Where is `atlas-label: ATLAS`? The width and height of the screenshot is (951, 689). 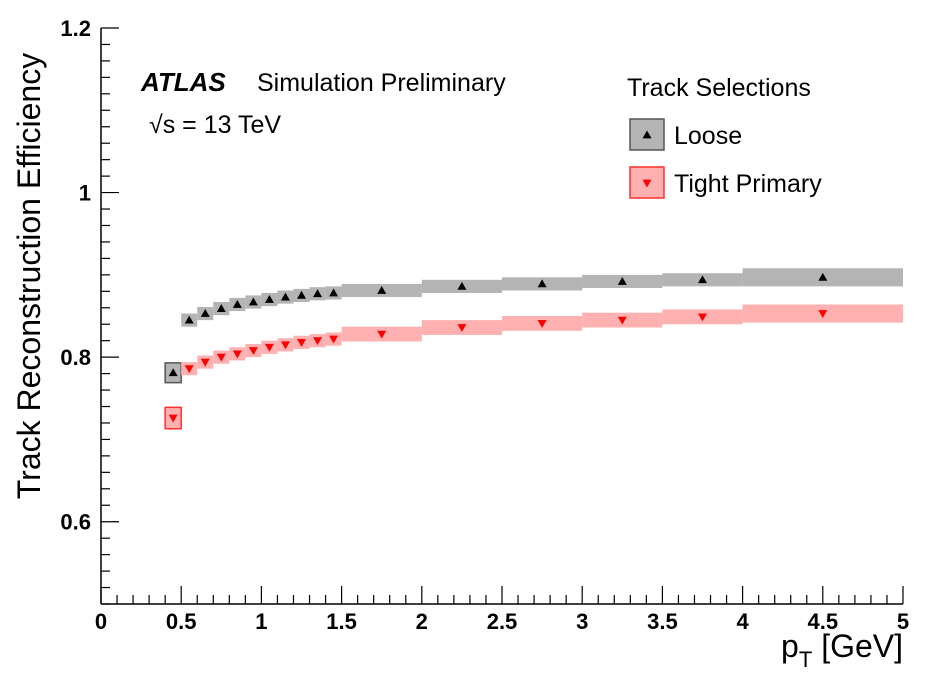 atlas-label: ATLAS is located at coordinates (183, 82).